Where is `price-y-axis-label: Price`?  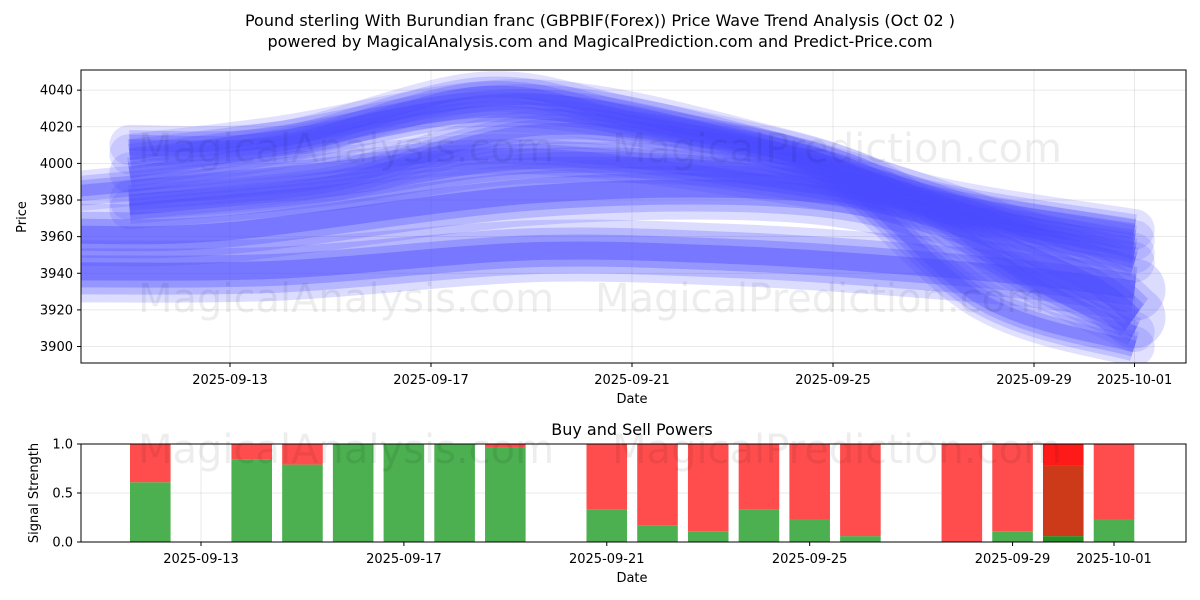 price-y-axis-label: Price is located at coordinates (22, 217).